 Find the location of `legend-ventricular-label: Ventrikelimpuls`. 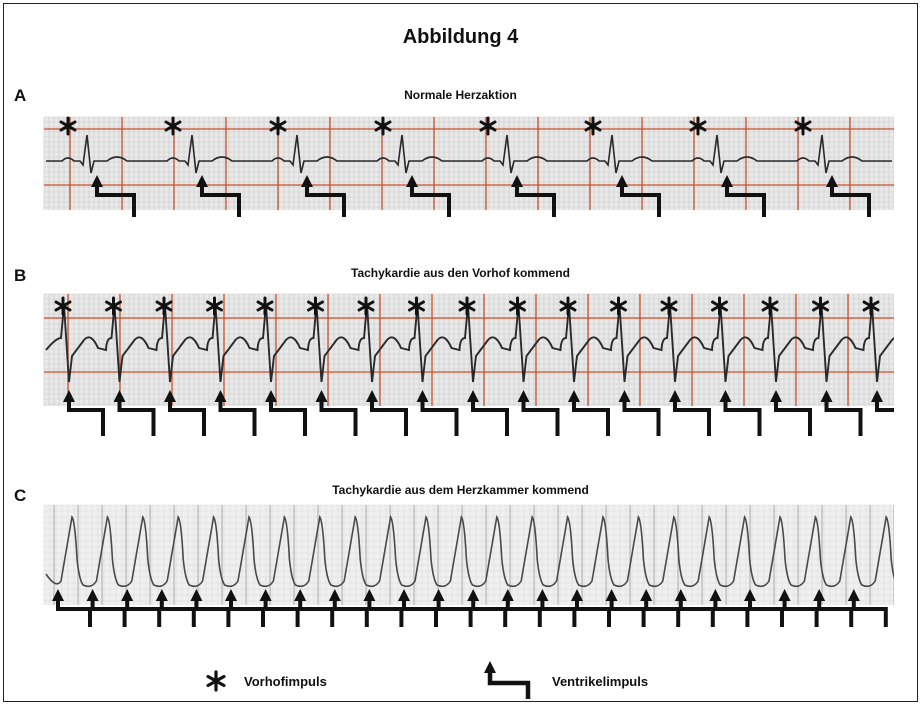

legend-ventricular-label: Ventrikelimpuls is located at coordinates (600, 681).